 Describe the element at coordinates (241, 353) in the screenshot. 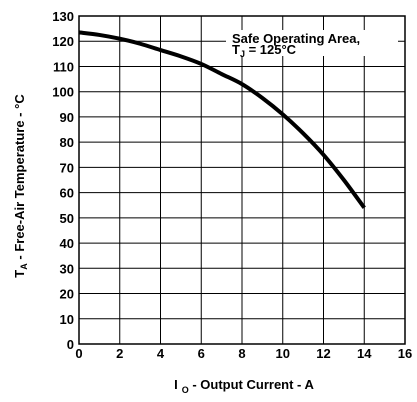

I see `x-tick-label: 8` at that location.